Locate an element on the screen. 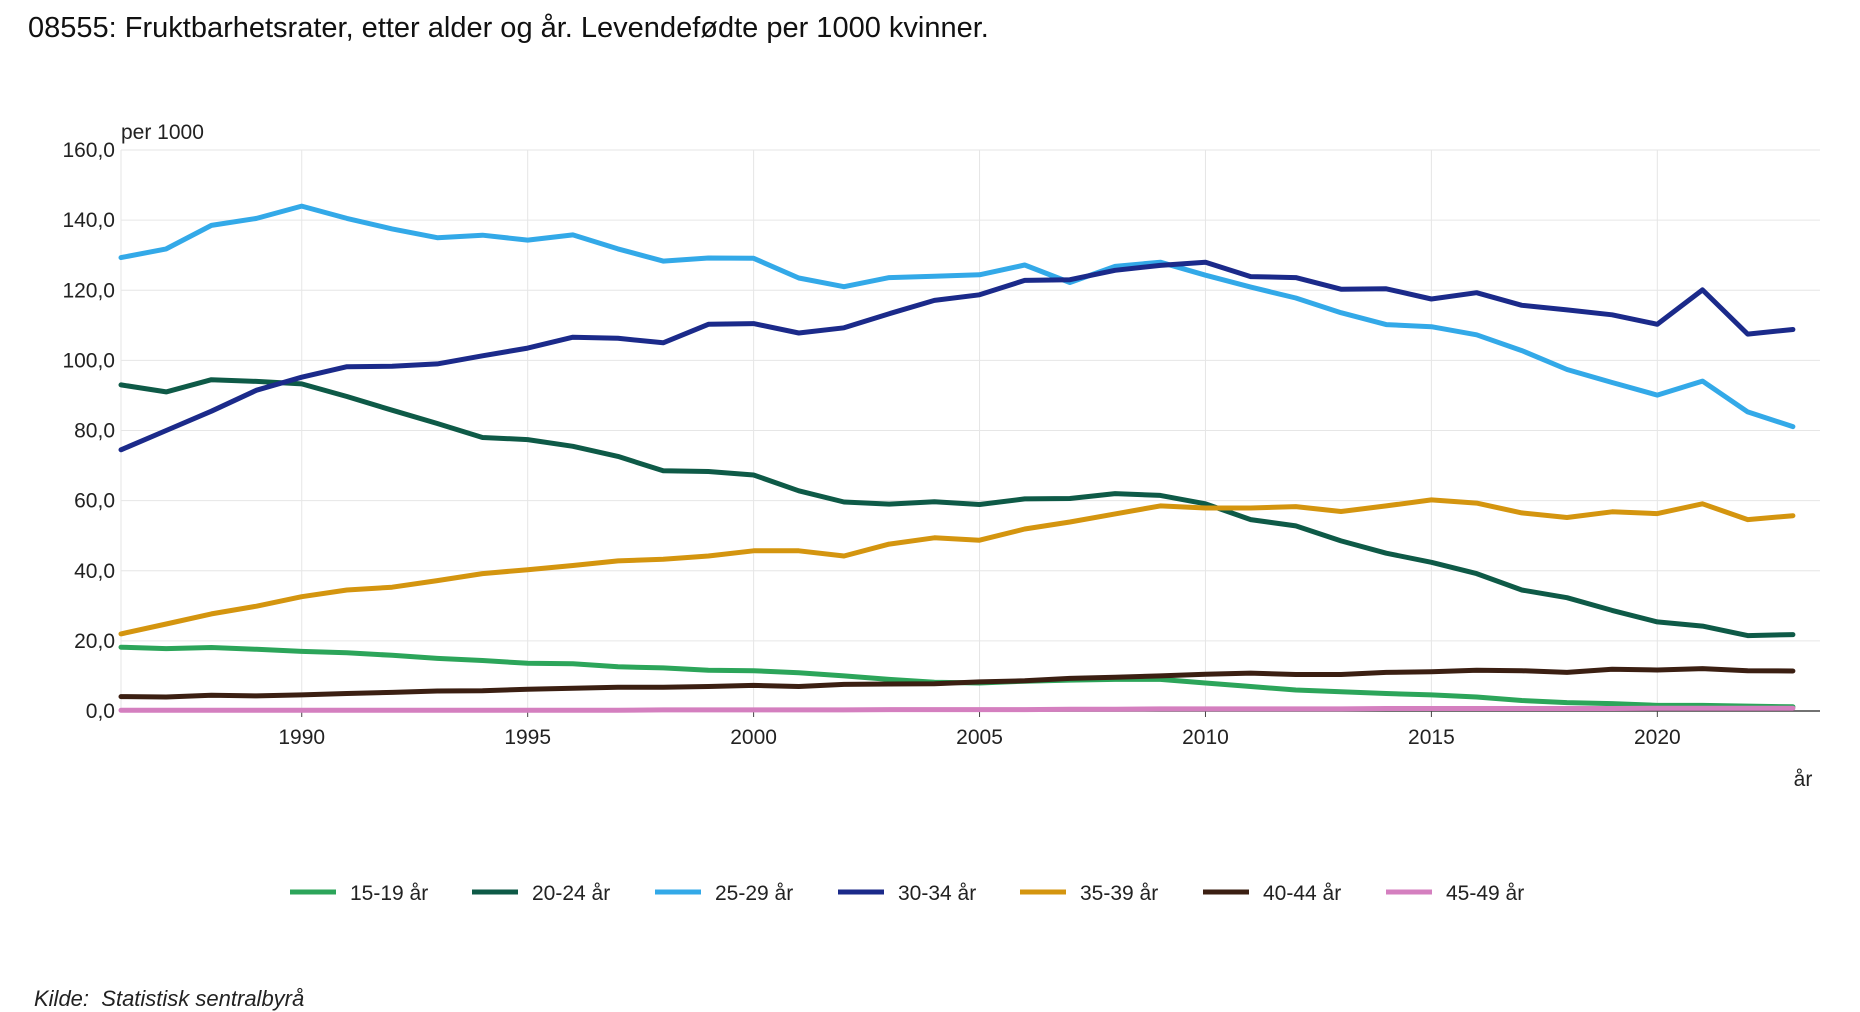  x-tick-label: 2005 is located at coordinates (979, 737).